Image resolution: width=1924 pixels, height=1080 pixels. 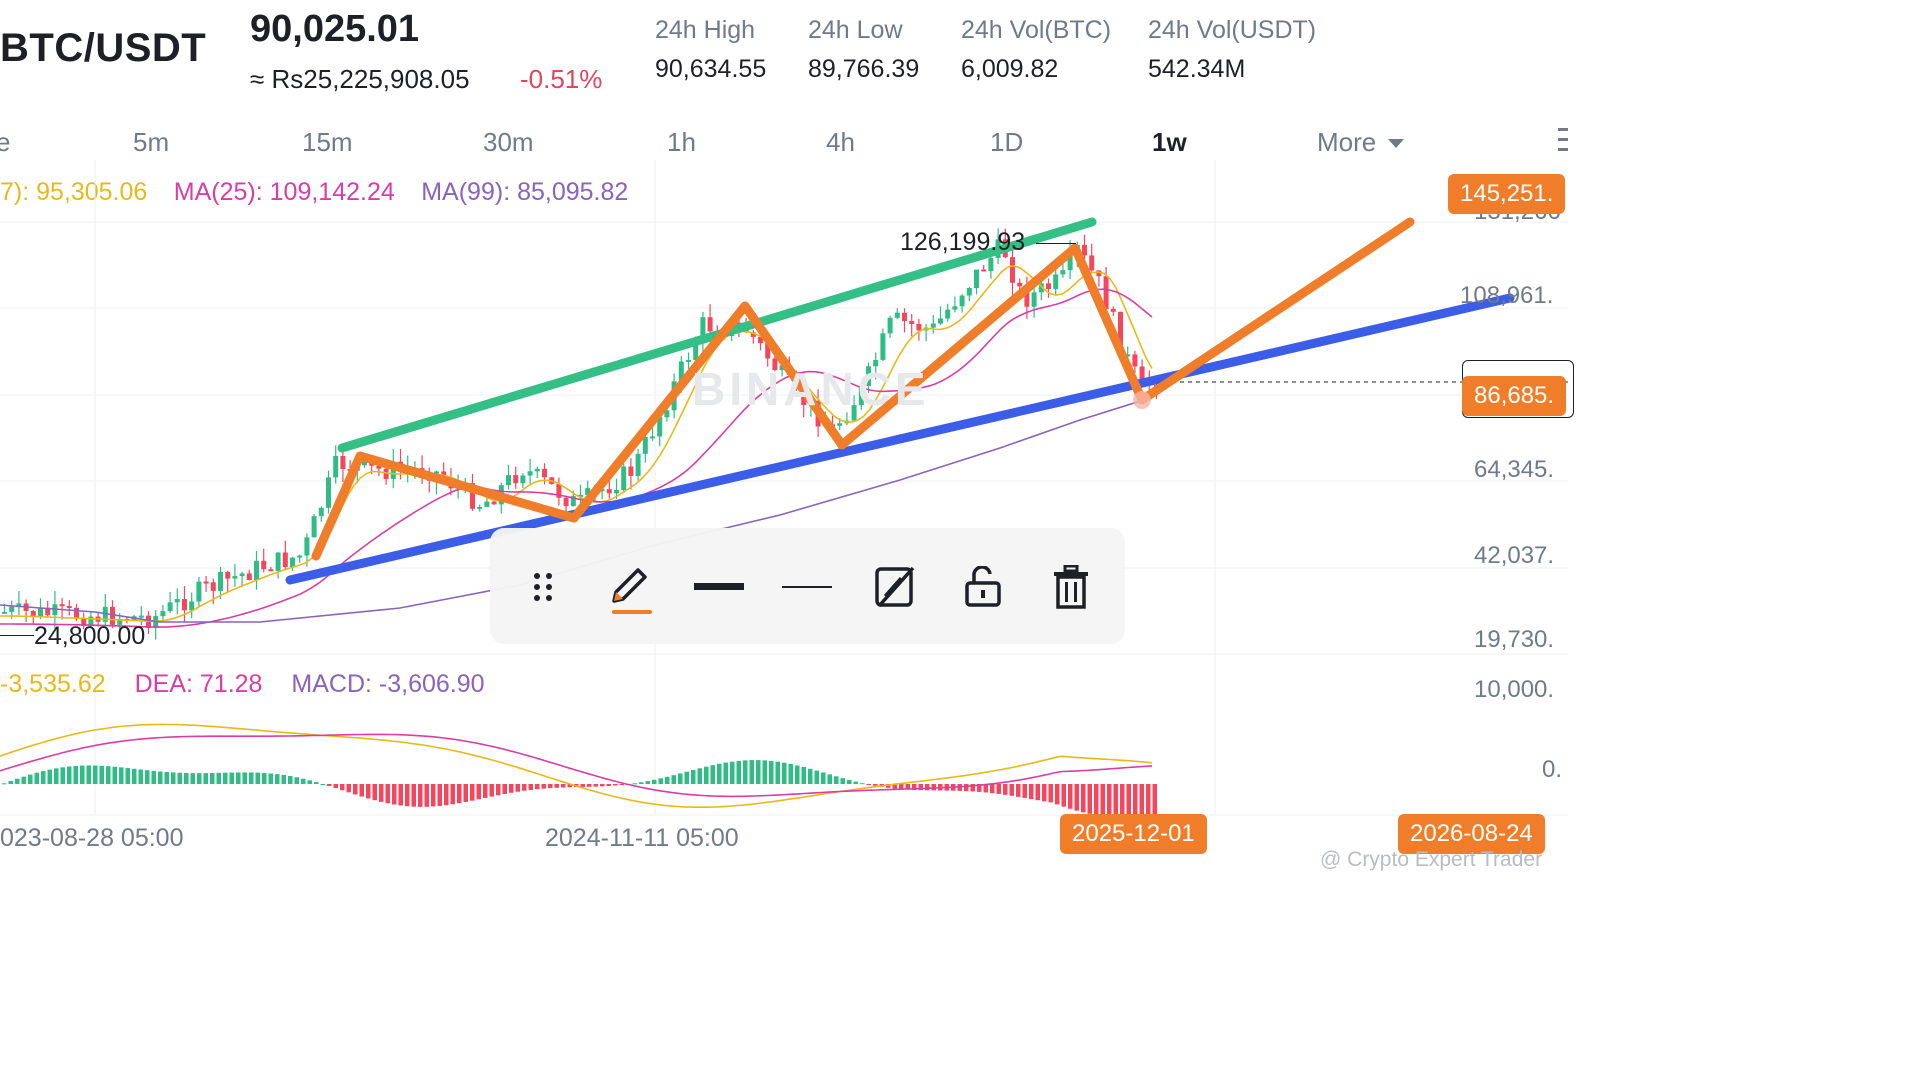 What do you see at coordinates (151, 142) in the screenshot?
I see `tab-5m: 5m` at bounding box center [151, 142].